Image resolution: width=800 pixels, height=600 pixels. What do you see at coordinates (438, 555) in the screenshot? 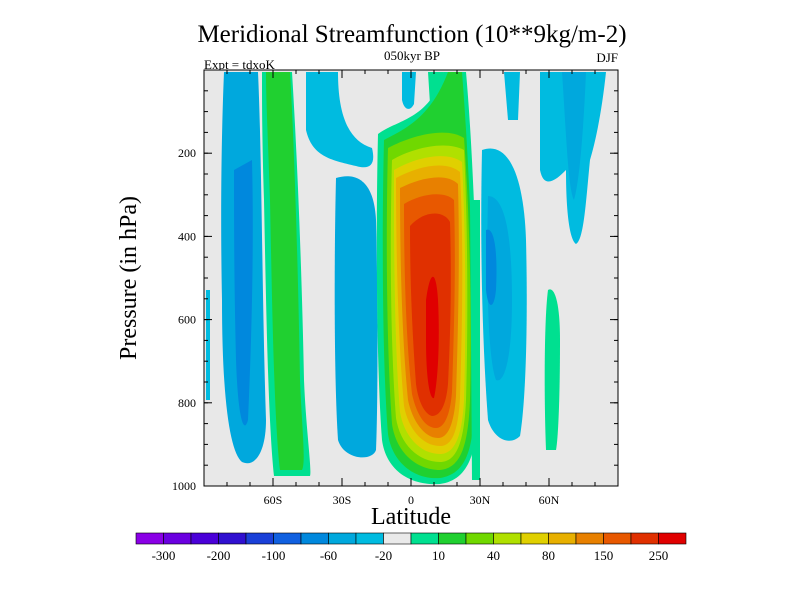
I see `colorbar-label: 10` at bounding box center [438, 555].